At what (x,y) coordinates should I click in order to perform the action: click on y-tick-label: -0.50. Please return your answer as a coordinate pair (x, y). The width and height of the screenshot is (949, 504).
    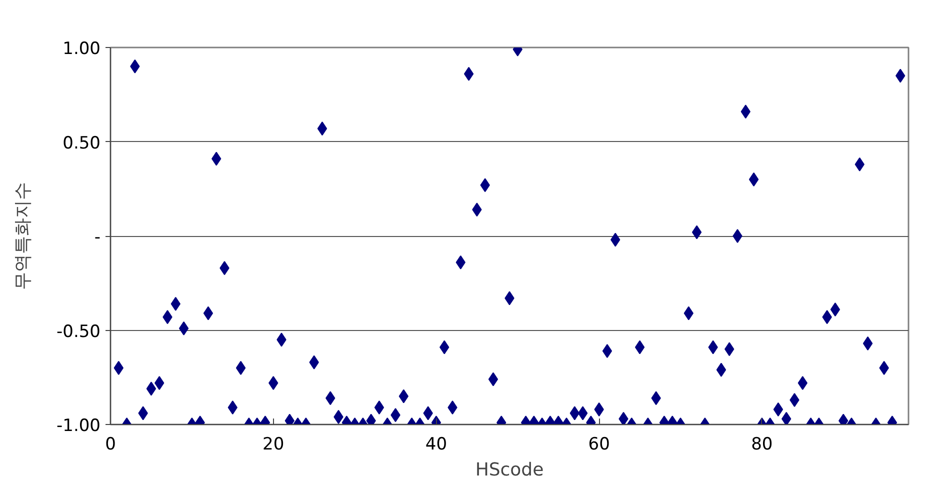
    Looking at the image, I should click on (78, 332).